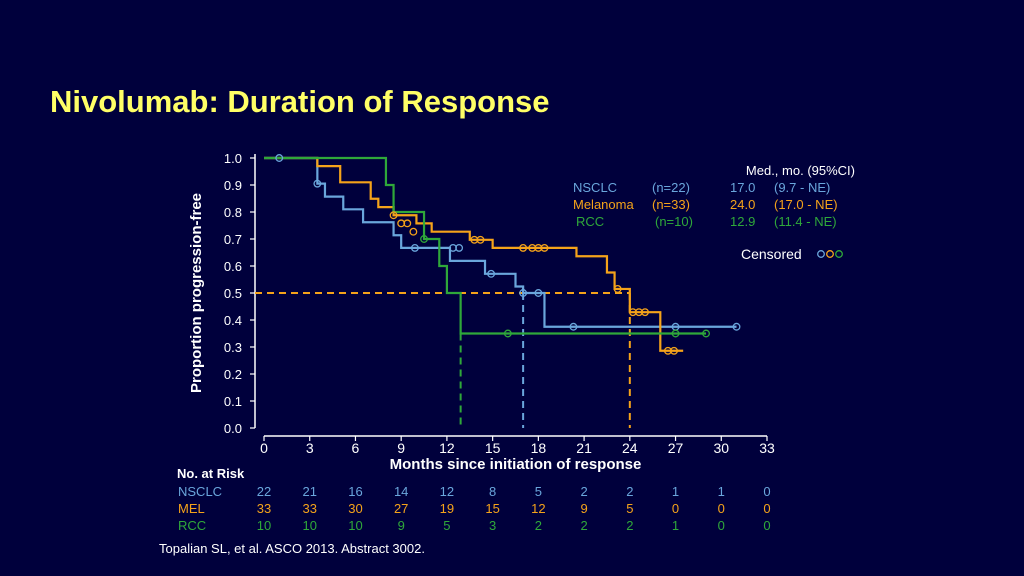  What do you see at coordinates (355, 508) in the screenshot?
I see `risk-cell: 30` at bounding box center [355, 508].